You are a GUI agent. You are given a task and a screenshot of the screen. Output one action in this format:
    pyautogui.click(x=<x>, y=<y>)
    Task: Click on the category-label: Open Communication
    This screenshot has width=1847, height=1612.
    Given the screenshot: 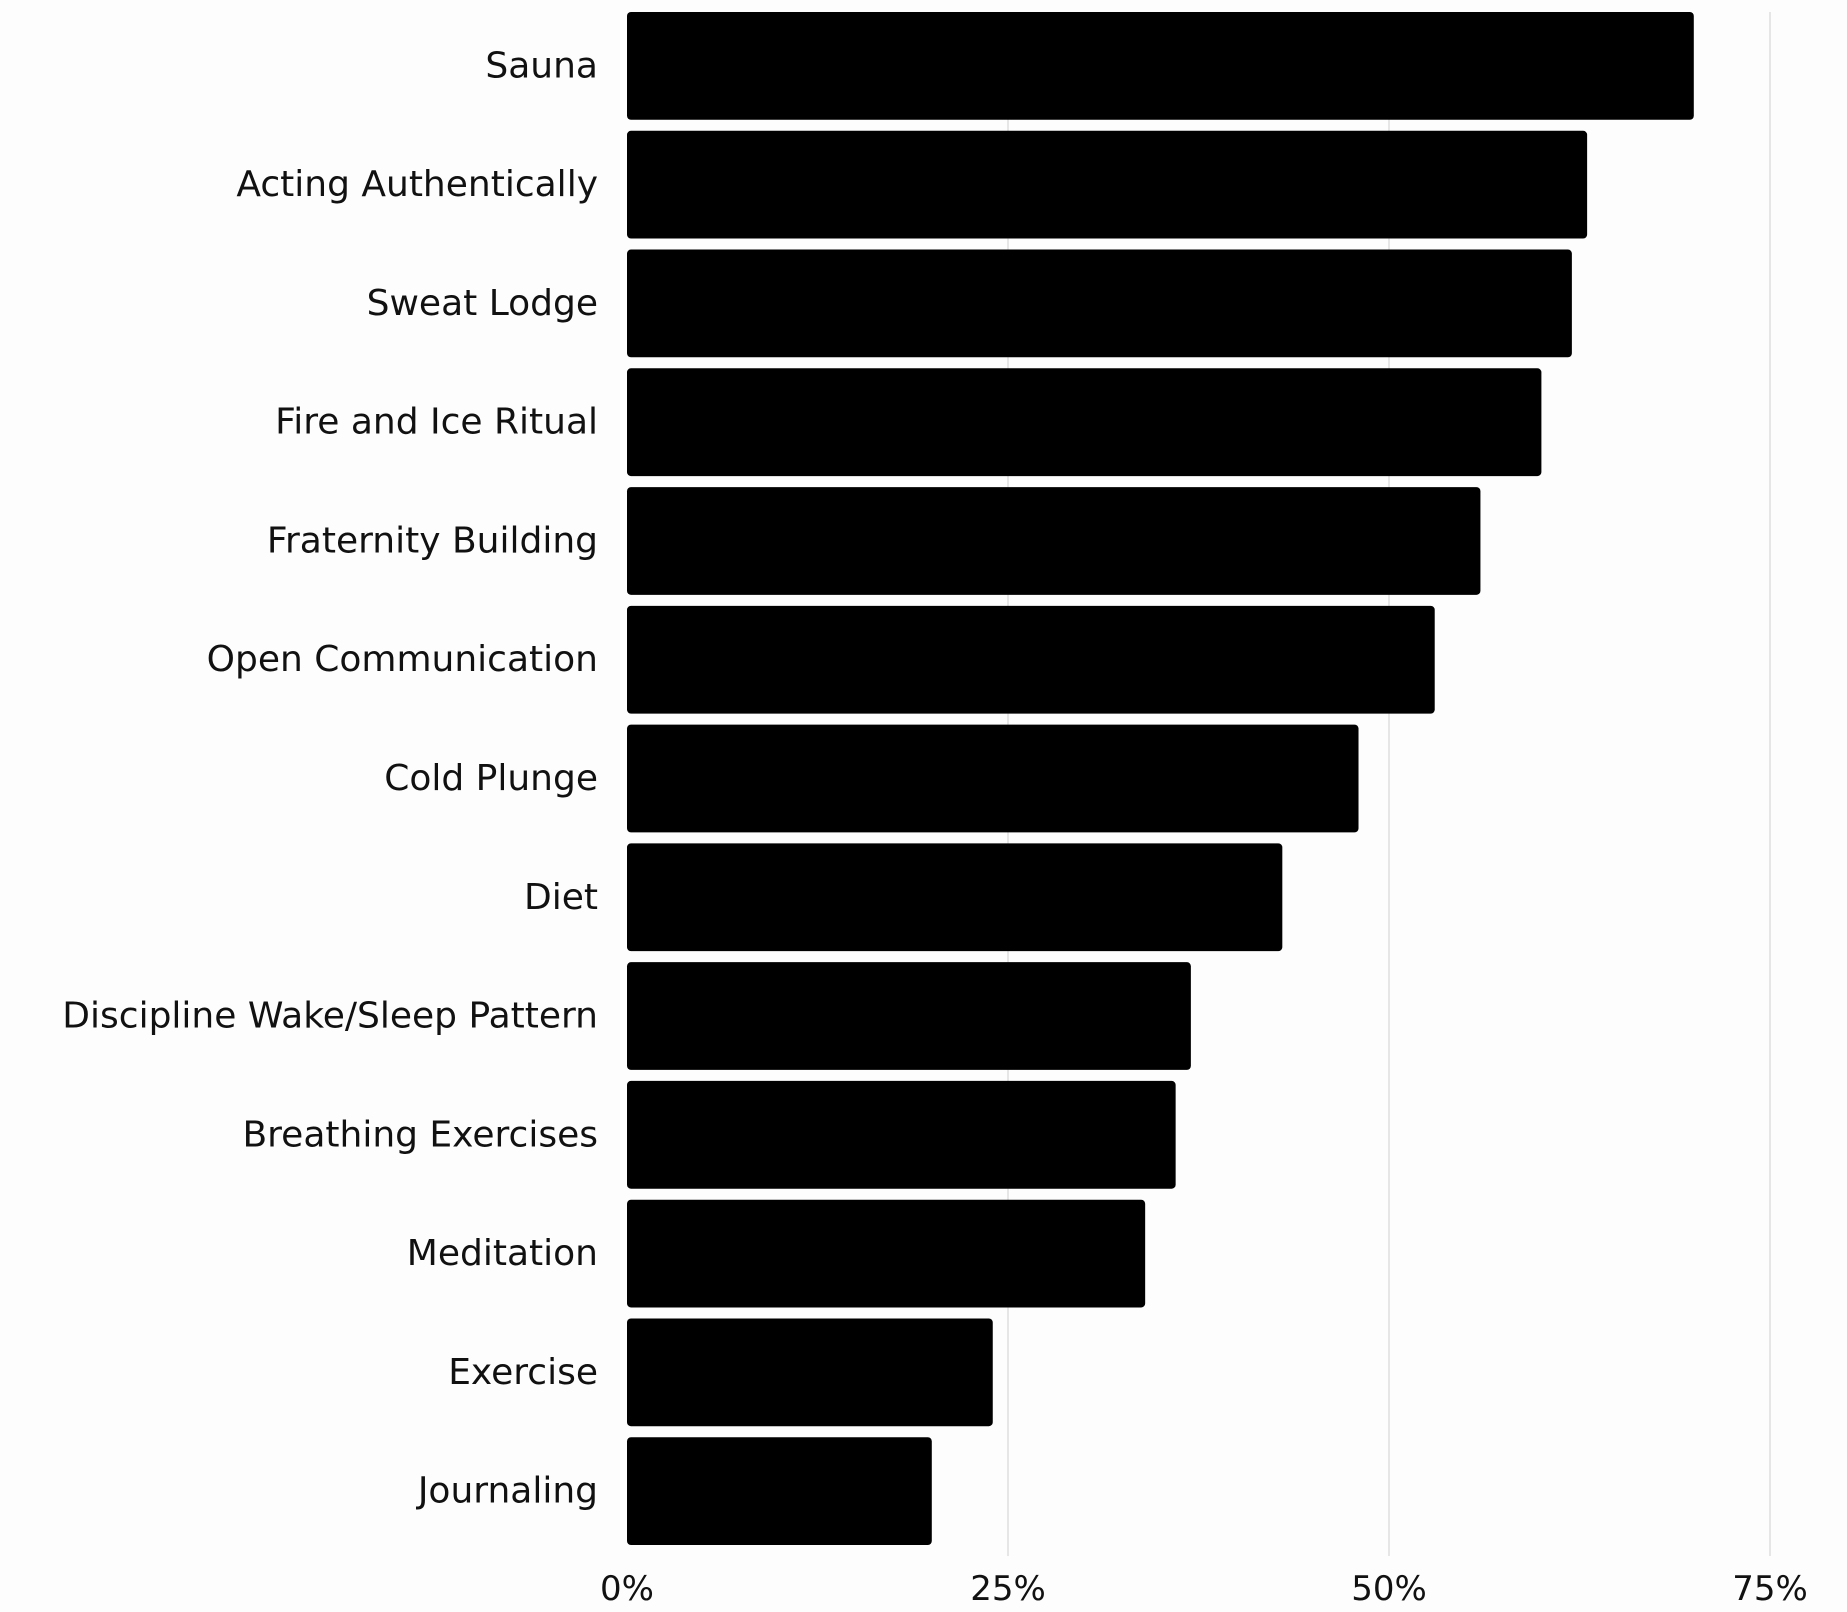 What is the action you would take?
    pyautogui.click(x=402, y=659)
    